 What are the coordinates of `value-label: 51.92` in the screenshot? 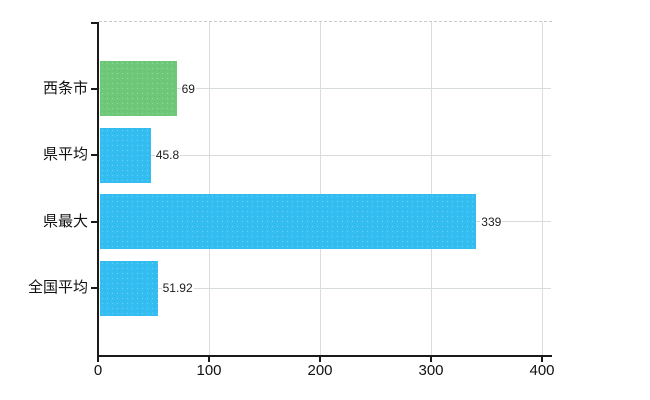 It's located at (177, 288).